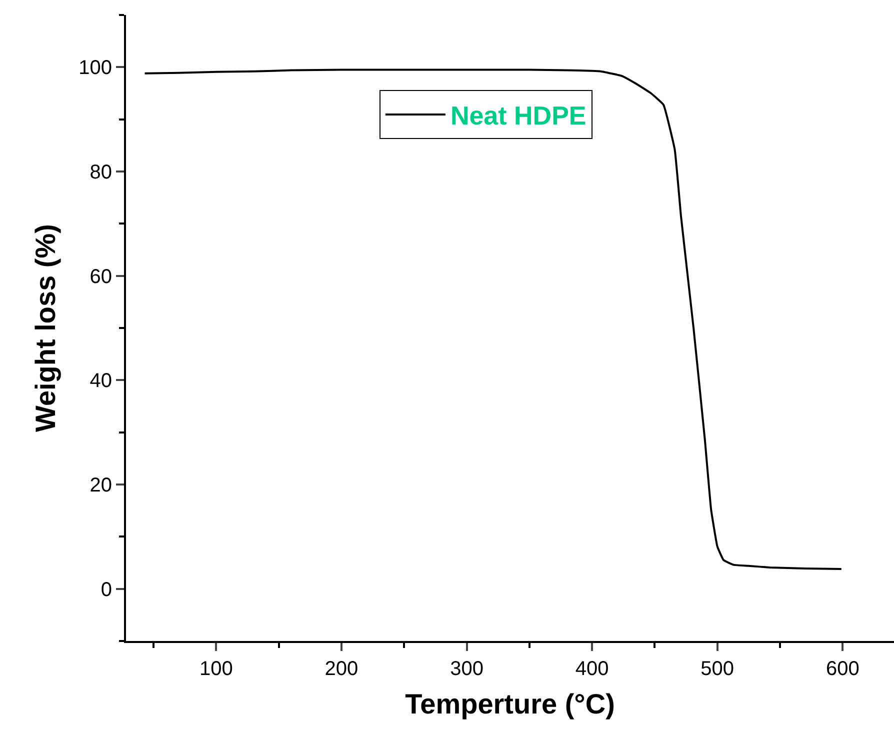  Describe the element at coordinates (95, 68) in the screenshot. I see `y-tick-label: 100` at that location.